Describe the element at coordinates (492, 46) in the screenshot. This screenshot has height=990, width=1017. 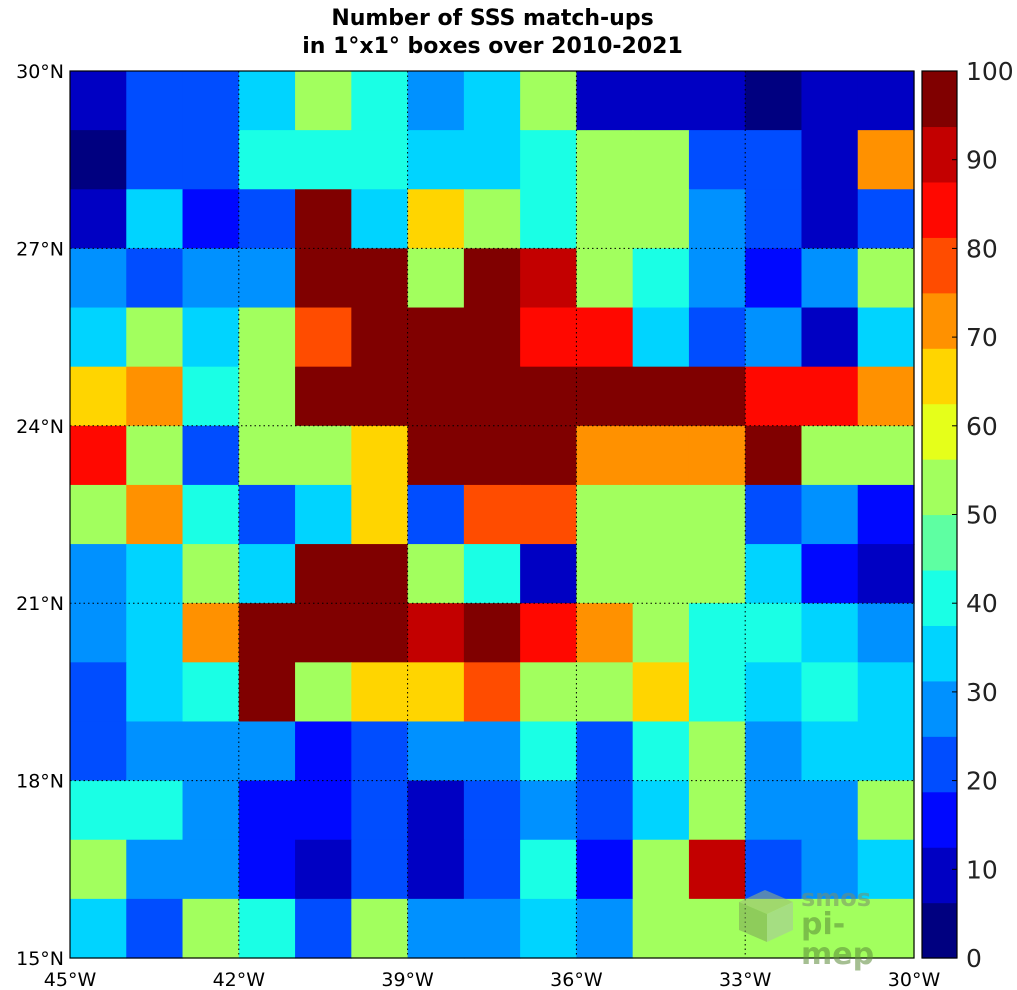
I see `chart-title-line-2: in 1°x1° boxes over 2010-2021` at that location.